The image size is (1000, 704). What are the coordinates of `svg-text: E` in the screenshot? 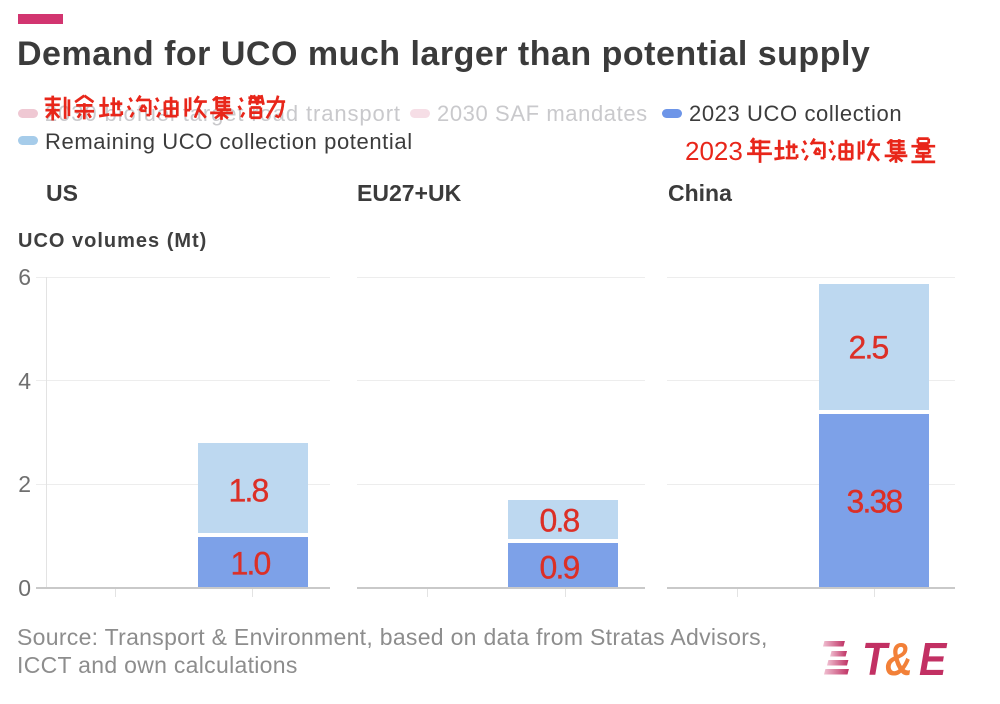 It's located at (933, 658).